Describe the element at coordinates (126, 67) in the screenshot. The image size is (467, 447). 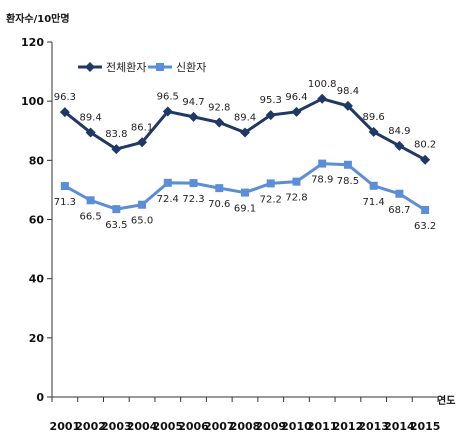
I see `legend-label: 전체환자` at that location.